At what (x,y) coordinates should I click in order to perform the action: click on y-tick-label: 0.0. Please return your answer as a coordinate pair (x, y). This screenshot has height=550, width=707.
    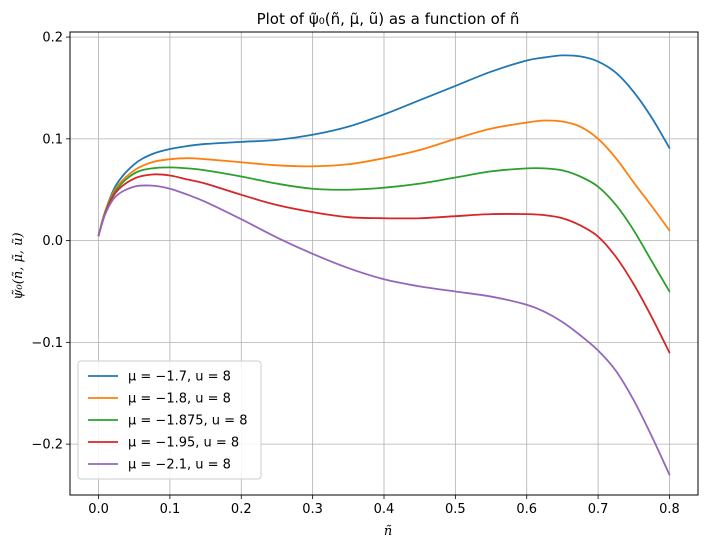
    Looking at the image, I should click on (52, 241).